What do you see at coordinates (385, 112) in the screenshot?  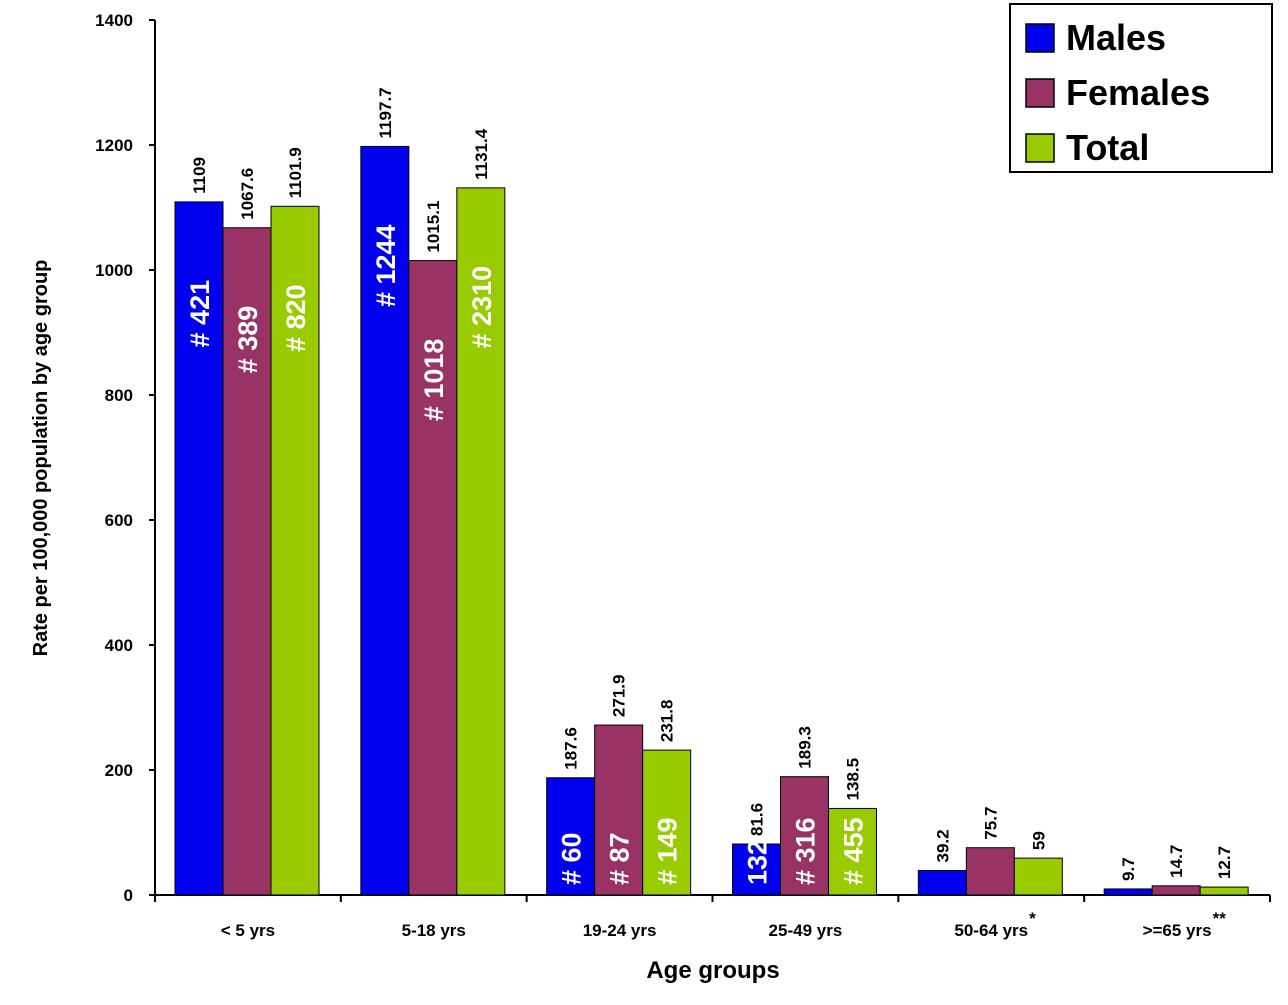 I see `bar-value-label: 1197.7` at bounding box center [385, 112].